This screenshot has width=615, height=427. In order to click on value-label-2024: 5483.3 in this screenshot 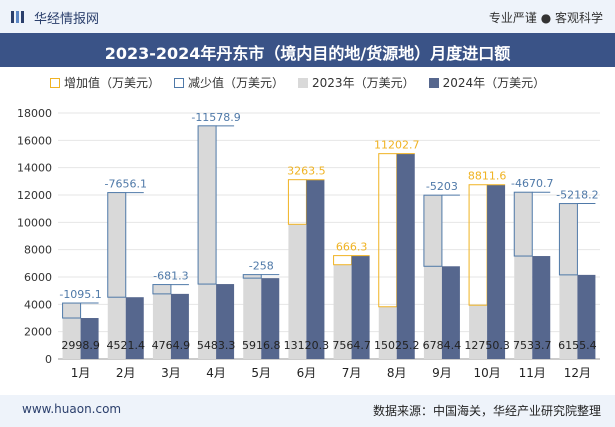, I will do `click(216, 345)`.